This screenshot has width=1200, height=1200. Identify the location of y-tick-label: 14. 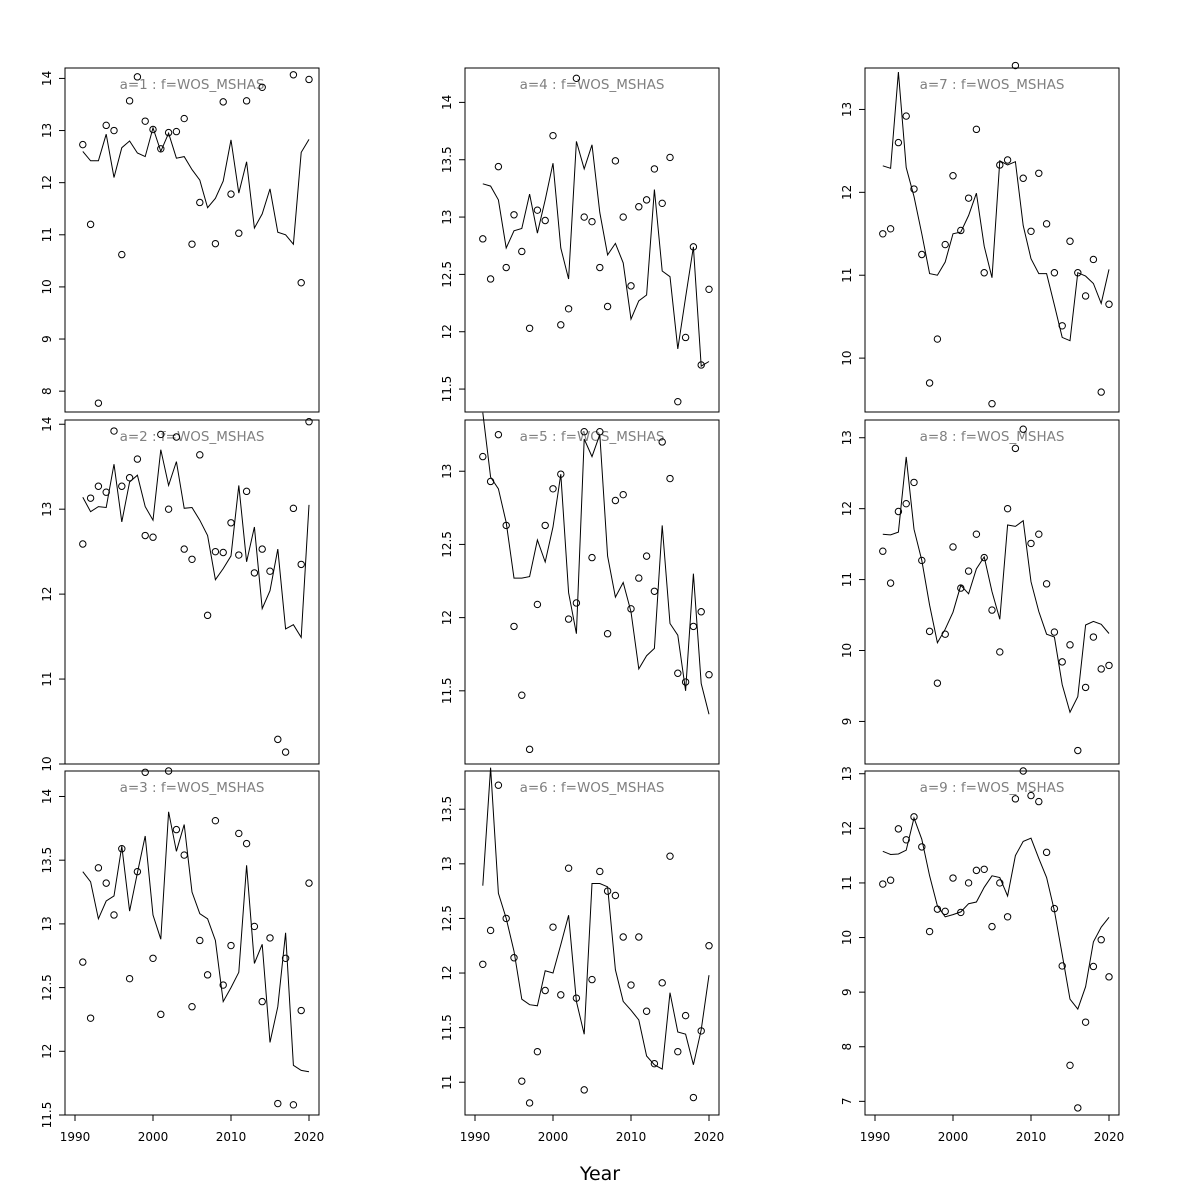
(47, 424).